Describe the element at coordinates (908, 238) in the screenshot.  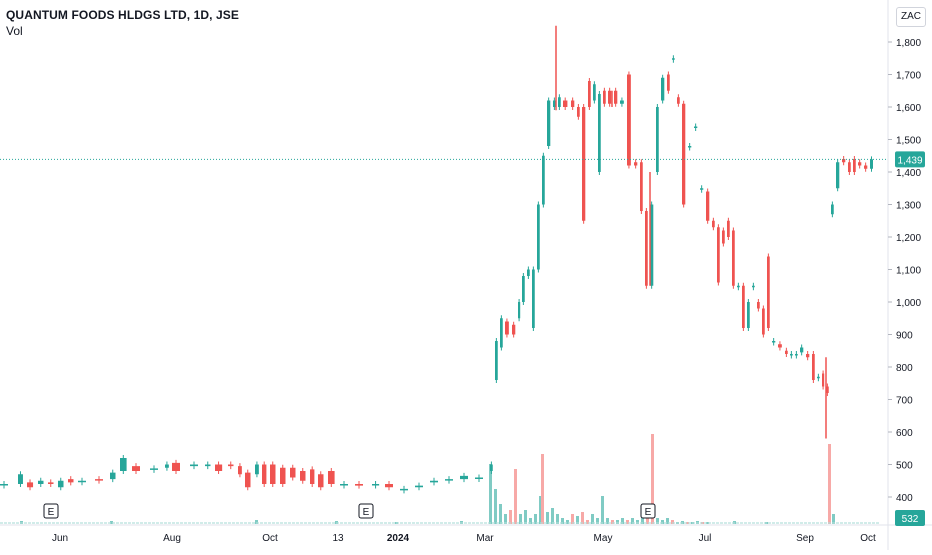
I see `price-tick-label: 1,200` at that location.